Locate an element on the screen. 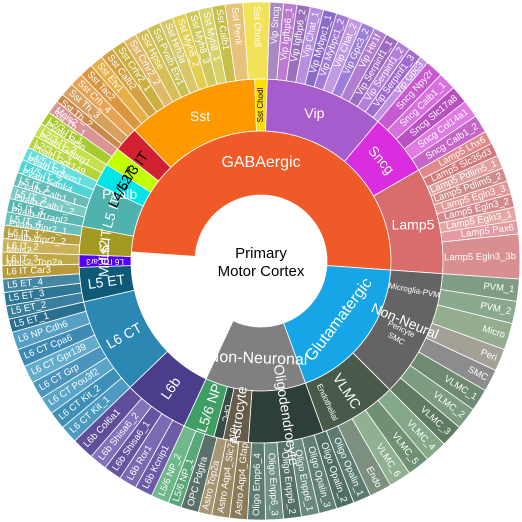 This screenshot has width=522, height=522. center-circle is located at coordinates (261, 261).